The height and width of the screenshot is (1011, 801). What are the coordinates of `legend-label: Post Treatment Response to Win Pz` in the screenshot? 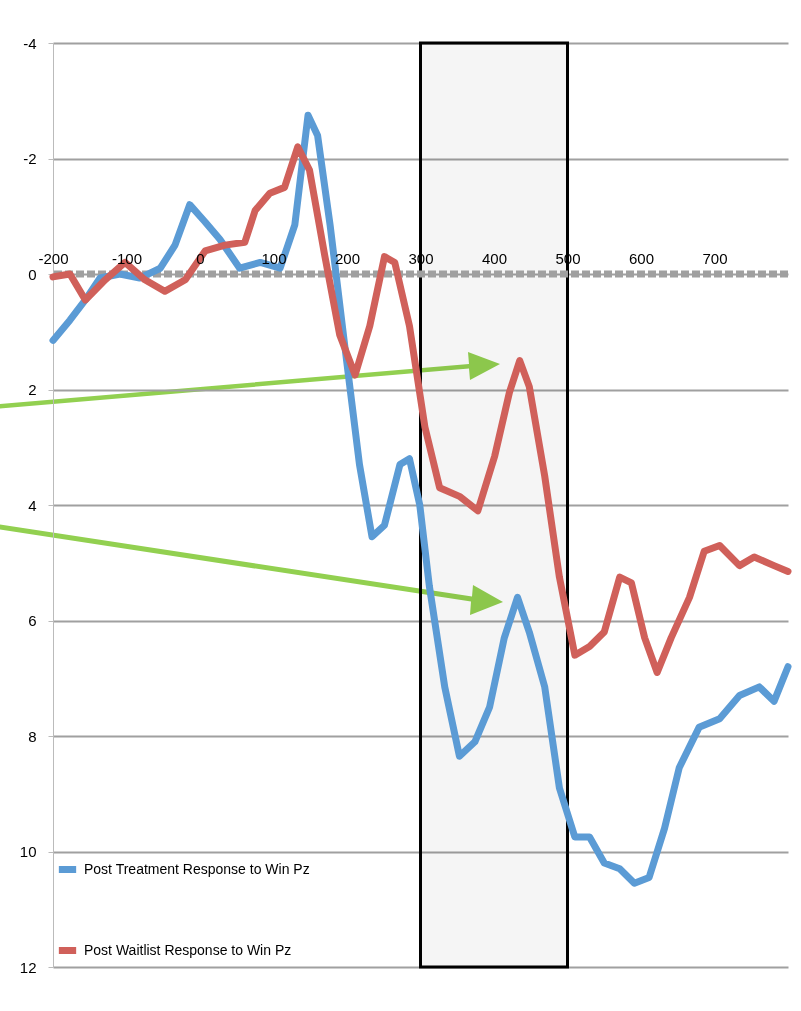 It's located at (197, 868).